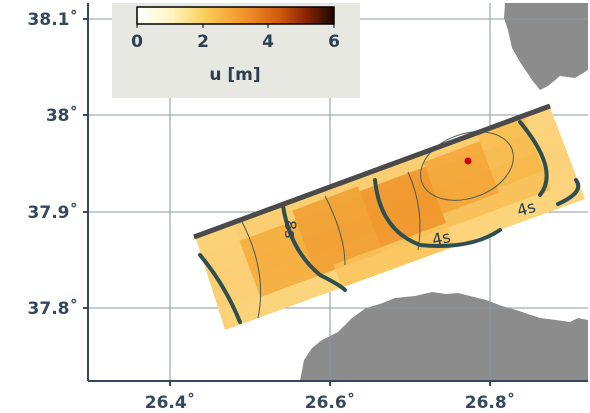 This screenshot has width=590, height=413. Describe the element at coordinates (441, 238) in the screenshot. I see `contour-label-4s-south: 4s` at that location.